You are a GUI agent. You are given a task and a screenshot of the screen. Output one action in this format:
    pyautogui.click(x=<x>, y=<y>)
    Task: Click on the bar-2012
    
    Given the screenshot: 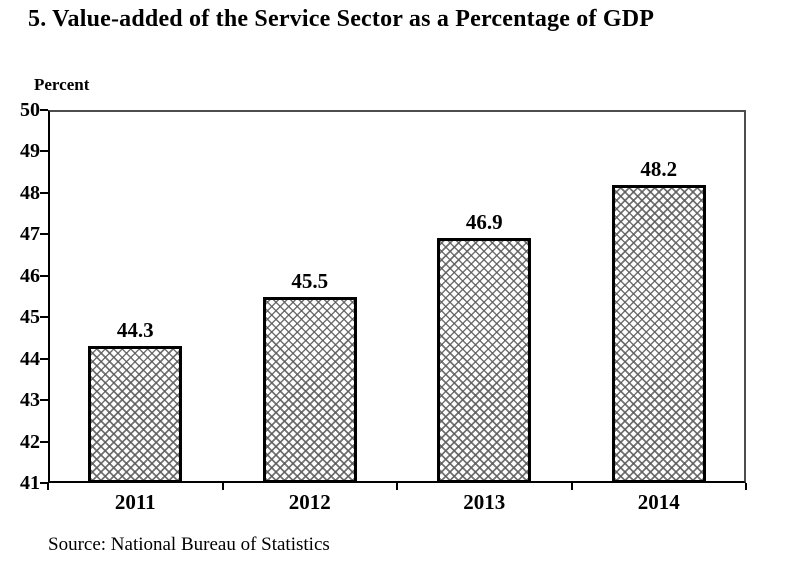 What is the action you would take?
    pyautogui.click(x=309, y=389)
    